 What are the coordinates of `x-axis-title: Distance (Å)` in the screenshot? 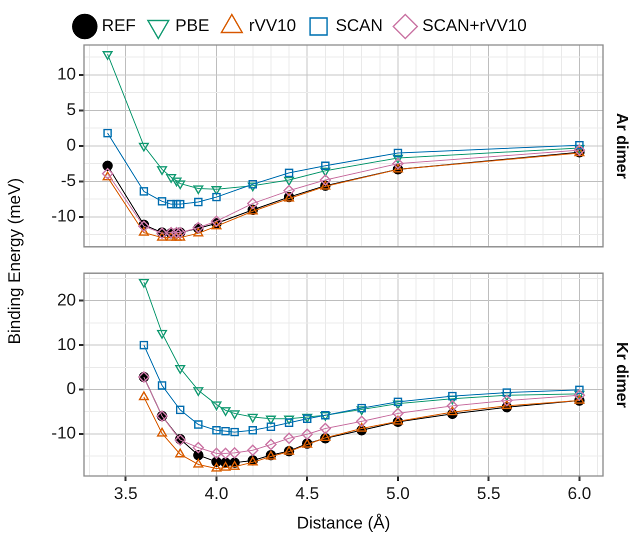 It's located at (343, 522).